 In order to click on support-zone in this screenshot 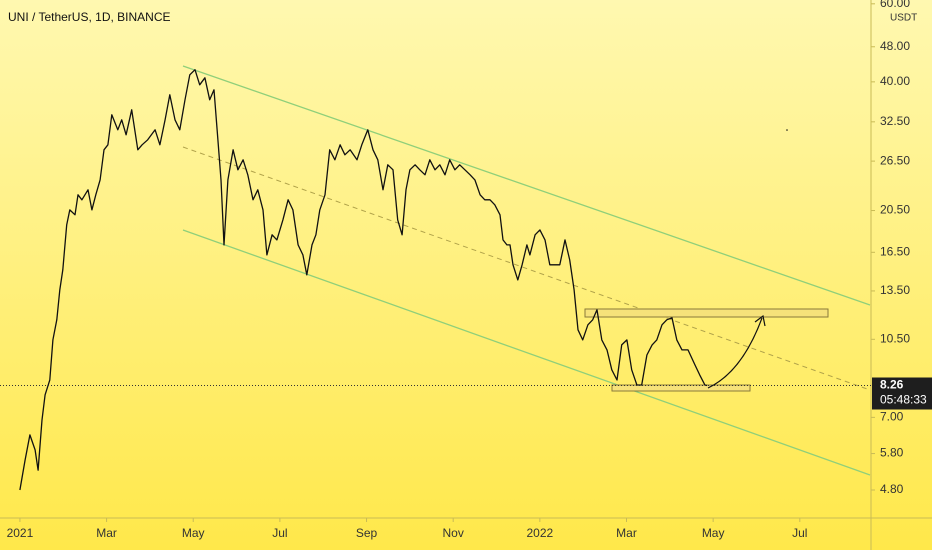, I will do `click(681, 388)`.